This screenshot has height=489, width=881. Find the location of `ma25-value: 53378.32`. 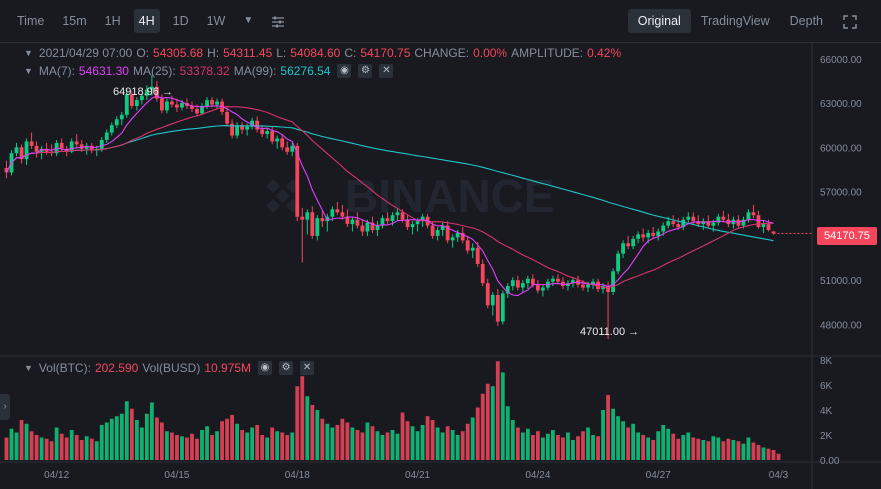

ma25-value: 53378.32 is located at coordinates (204, 71).